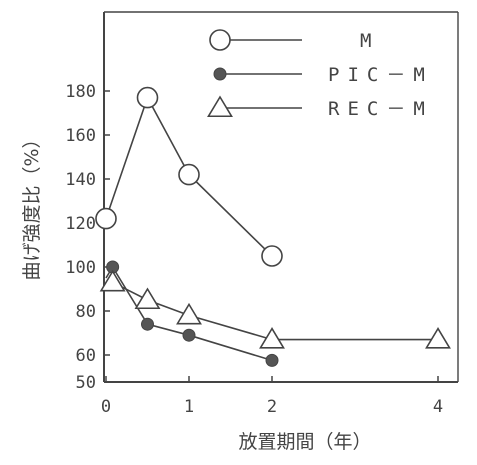 This screenshot has height=465, width=477. What do you see at coordinates (86, 312) in the screenshot?
I see `y-tick-label: 80` at bounding box center [86, 312].